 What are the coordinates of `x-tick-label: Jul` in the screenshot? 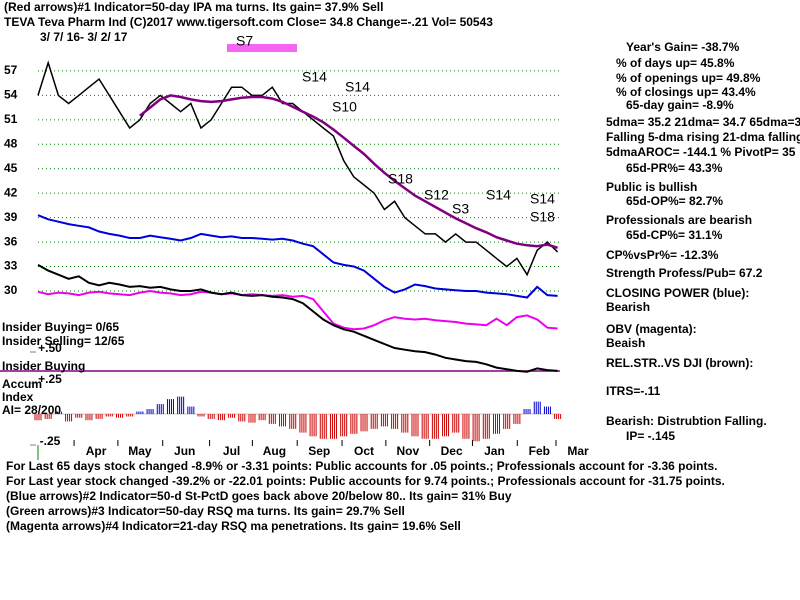 It's located at (231, 451).